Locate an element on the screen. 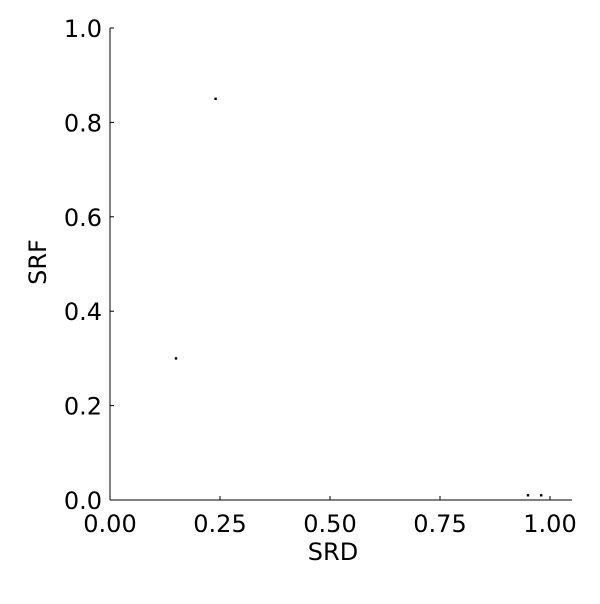 This screenshot has width=600, height=604. y-tick-label: 0.6 is located at coordinates (83, 218).